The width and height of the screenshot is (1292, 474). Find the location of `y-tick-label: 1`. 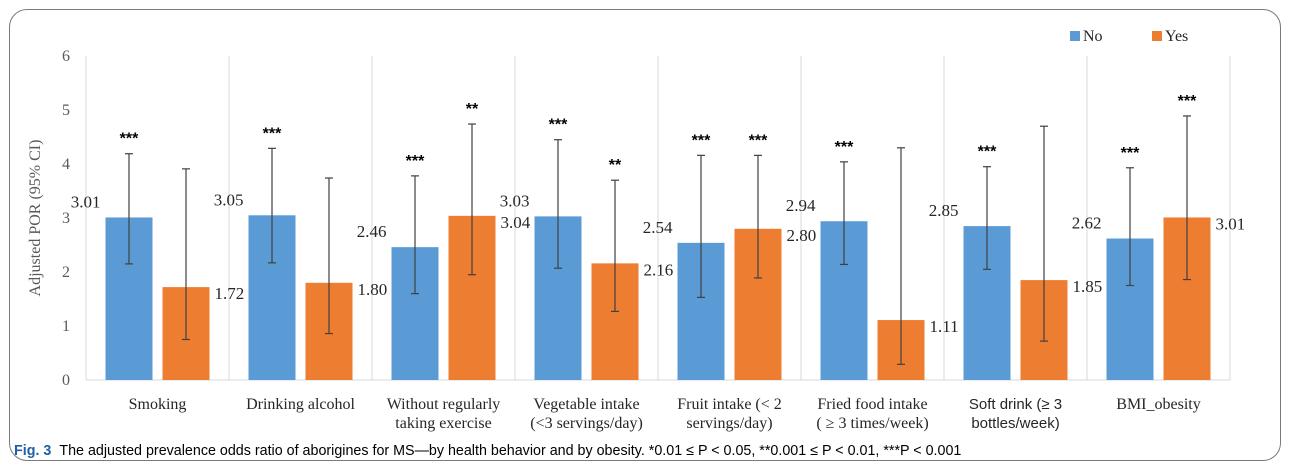

y-tick-label: 1 is located at coordinates (66, 326).